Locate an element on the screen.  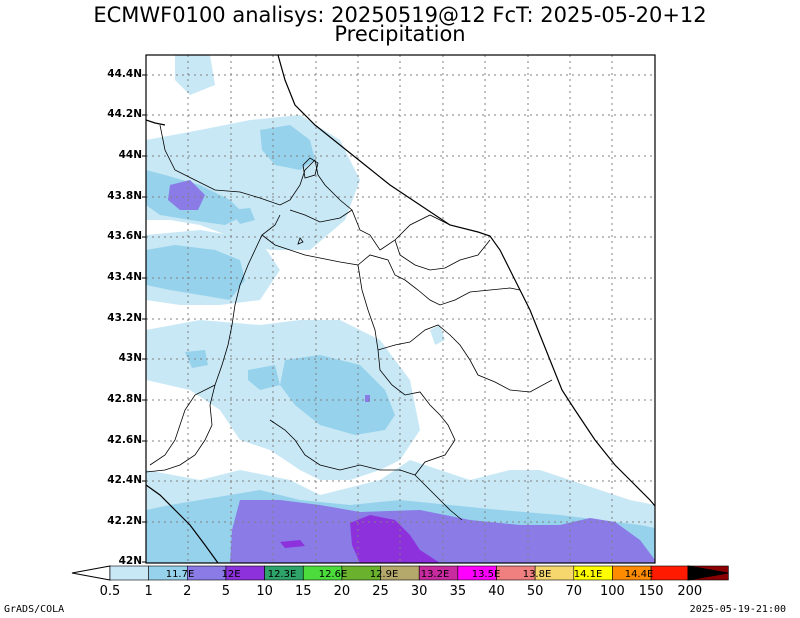
y-axis-ticks is located at coordinates (144, 318).